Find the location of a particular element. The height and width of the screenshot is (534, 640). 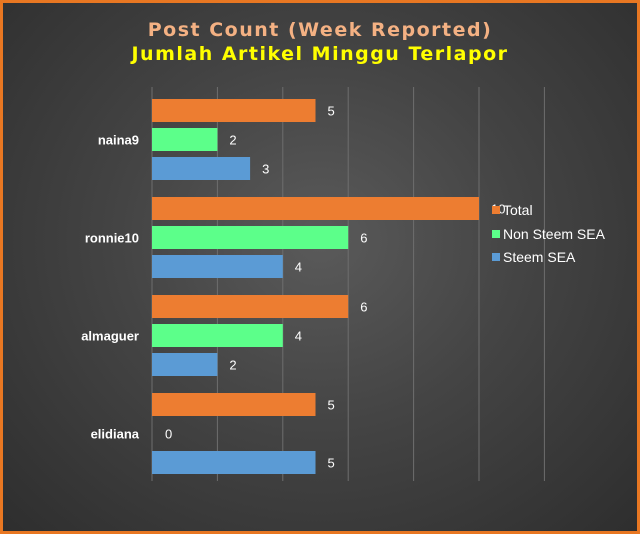

chart-title: Post Count (Week Reported) is located at coordinates (320, 30).